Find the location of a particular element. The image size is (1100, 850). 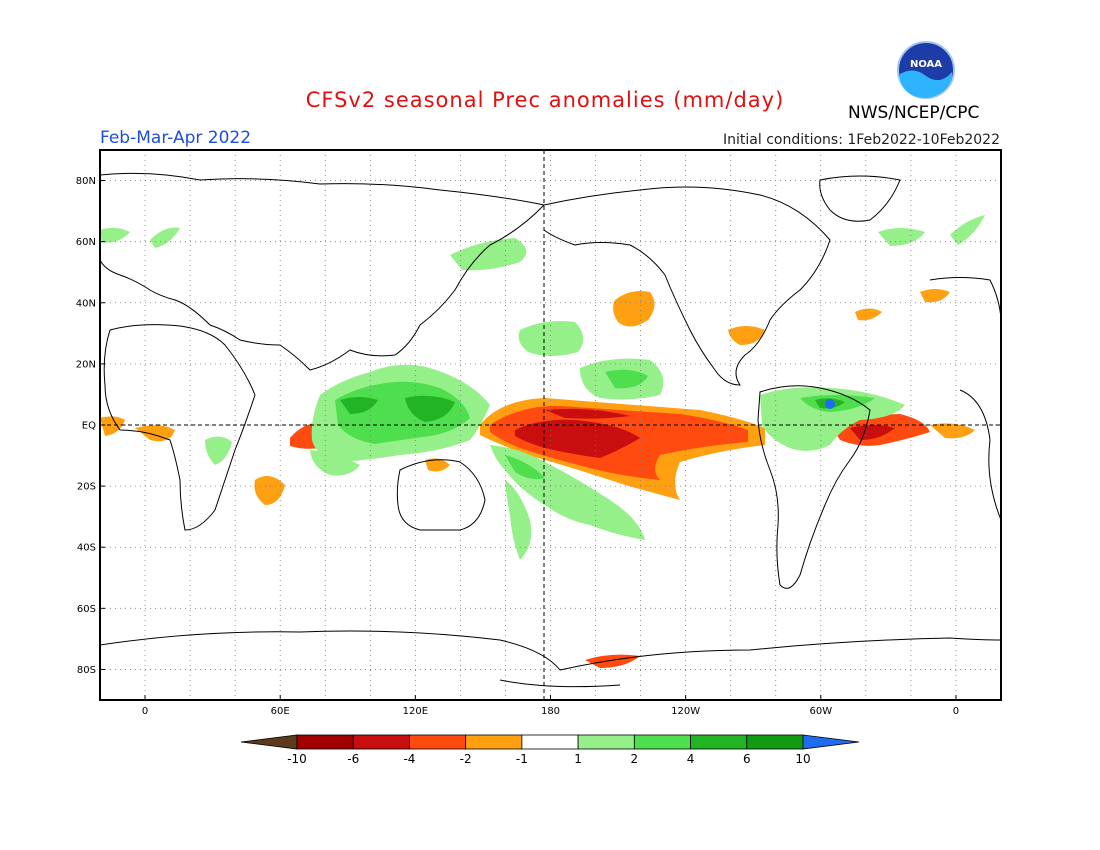

colorbar-label: -4 is located at coordinates (409, 759).